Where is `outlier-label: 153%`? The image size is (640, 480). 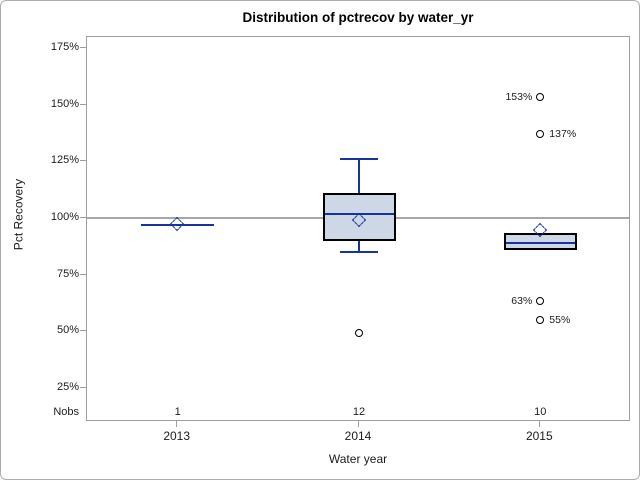
outlier-label: 153% is located at coordinates (519, 97).